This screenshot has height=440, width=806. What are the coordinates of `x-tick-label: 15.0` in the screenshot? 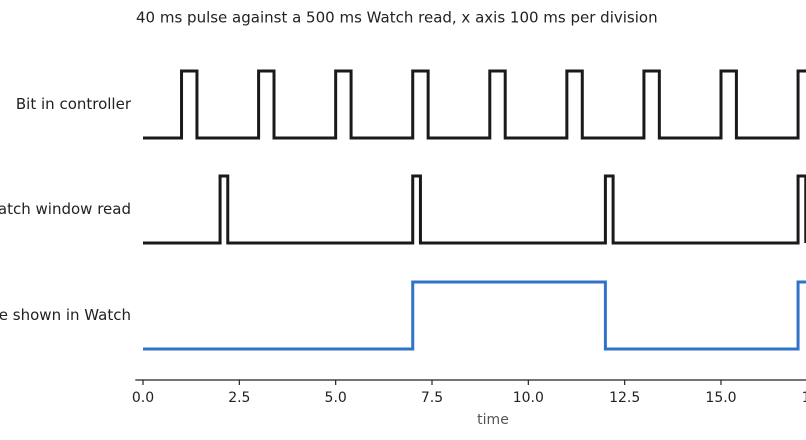 It's located at (720, 398).